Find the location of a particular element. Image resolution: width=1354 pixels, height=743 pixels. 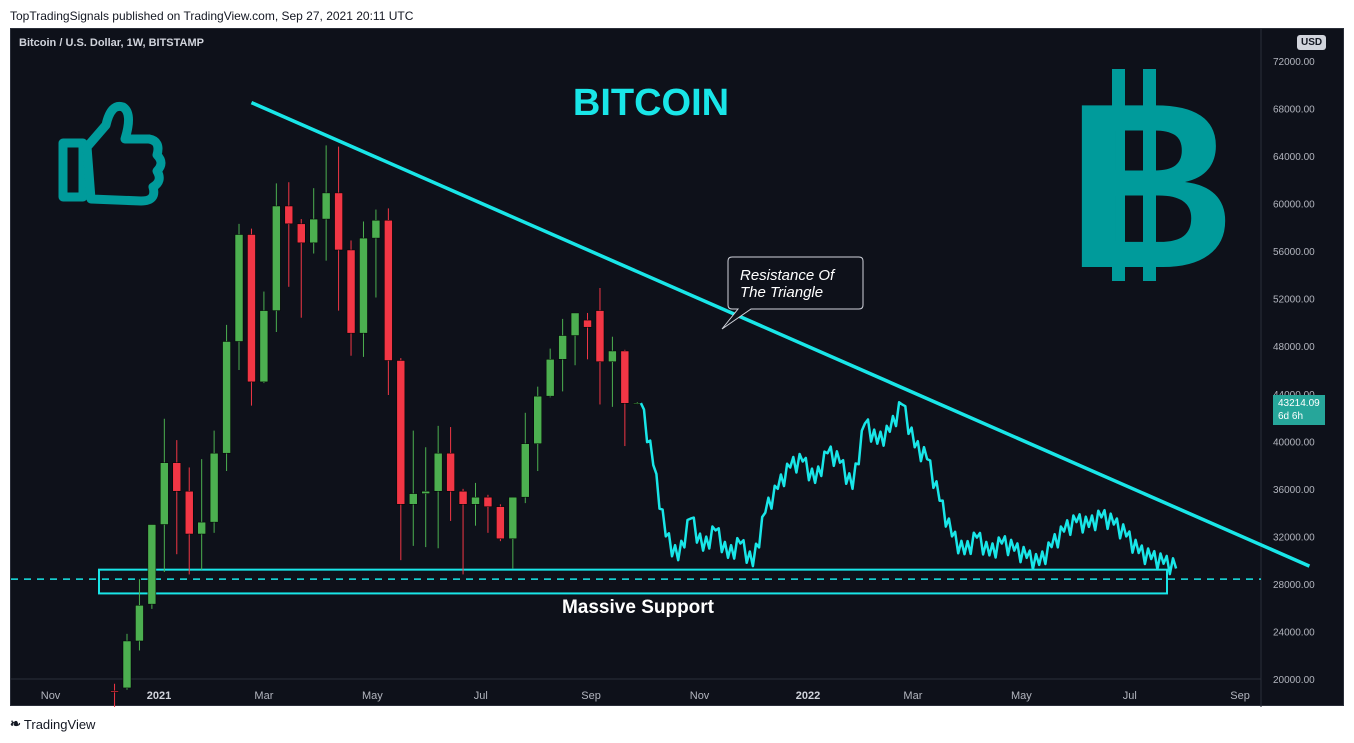

footer-brand: ❧ TradingView is located at coordinates (52, 724).